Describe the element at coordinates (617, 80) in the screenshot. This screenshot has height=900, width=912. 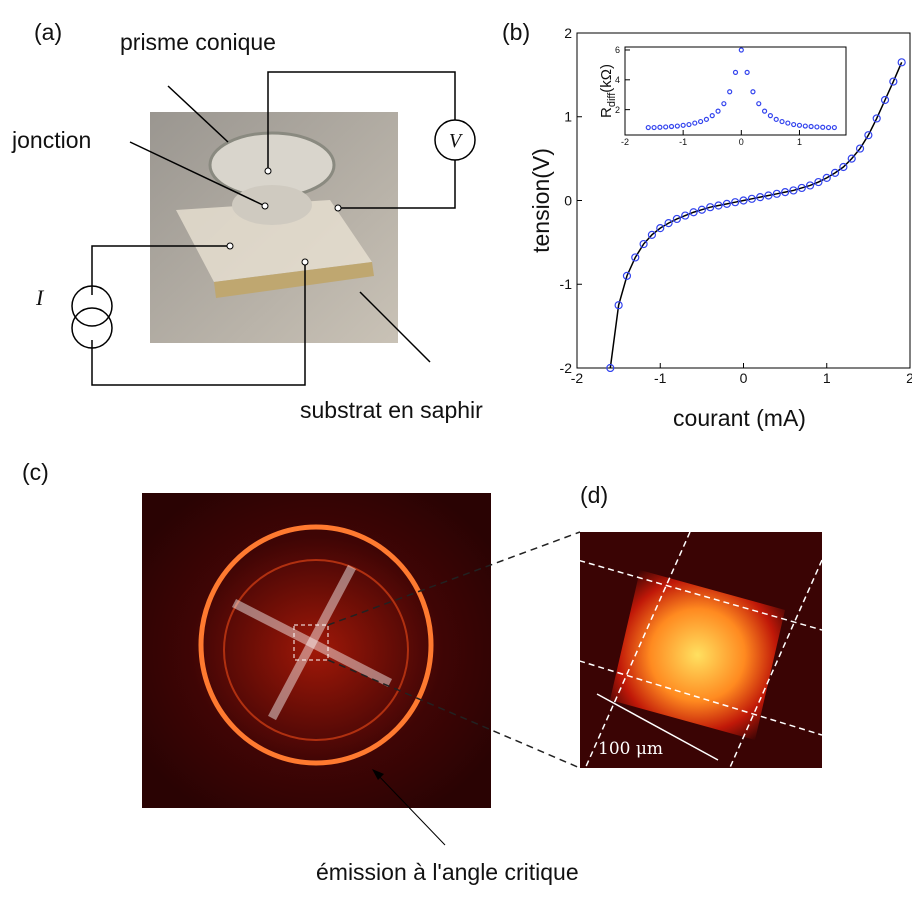
I see `y-tick-label: 4` at that location.